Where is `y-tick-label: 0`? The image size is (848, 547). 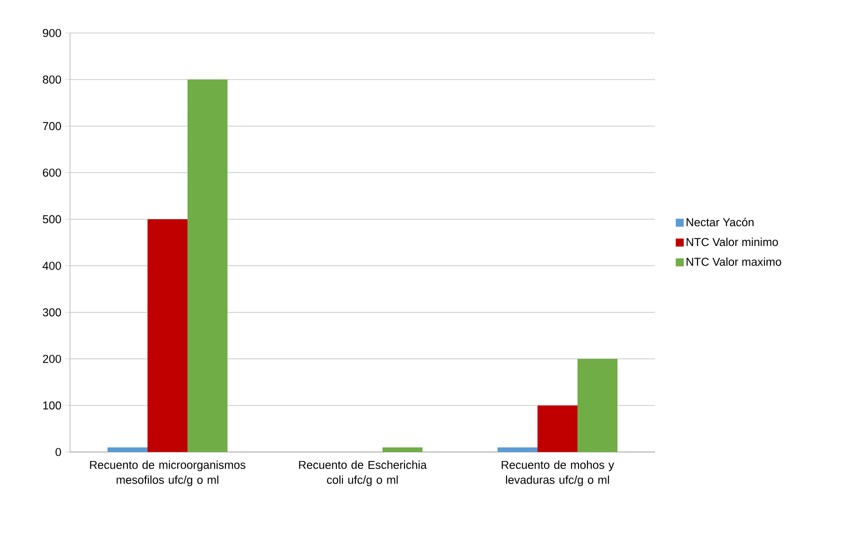 y-tick-label: 0 is located at coordinates (59, 452).